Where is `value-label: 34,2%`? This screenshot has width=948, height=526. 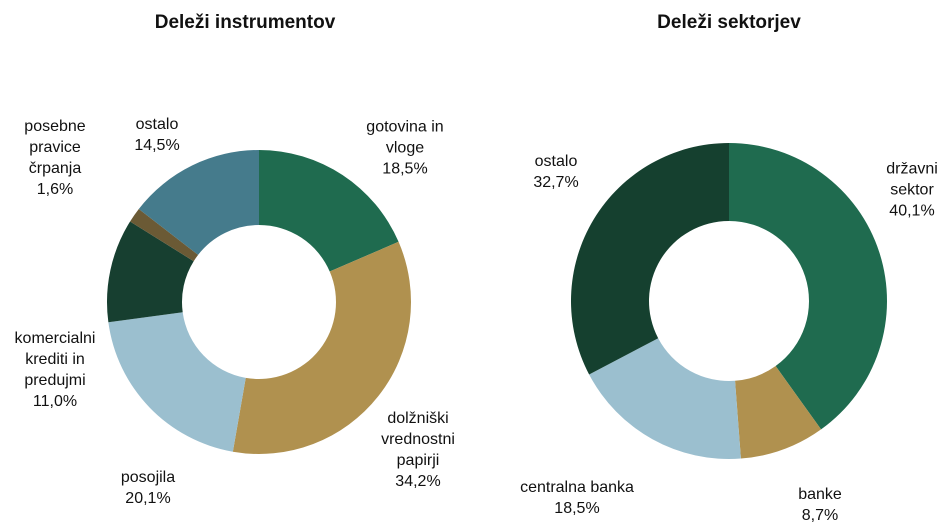
value-label: 34,2% is located at coordinates (418, 481).